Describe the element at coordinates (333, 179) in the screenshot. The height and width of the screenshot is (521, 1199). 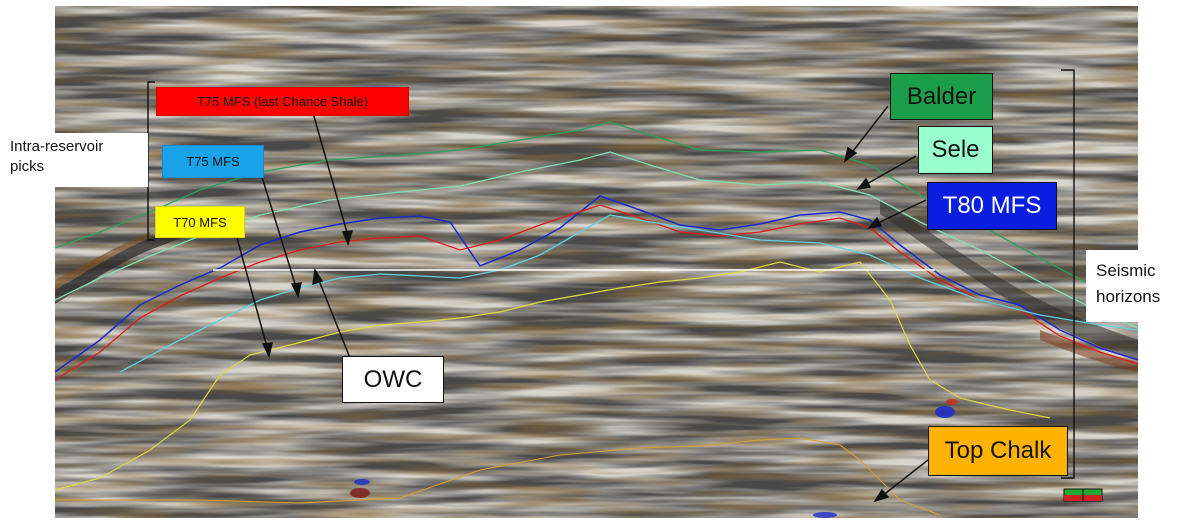
I see `arrow-t75-last-chance` at that location.